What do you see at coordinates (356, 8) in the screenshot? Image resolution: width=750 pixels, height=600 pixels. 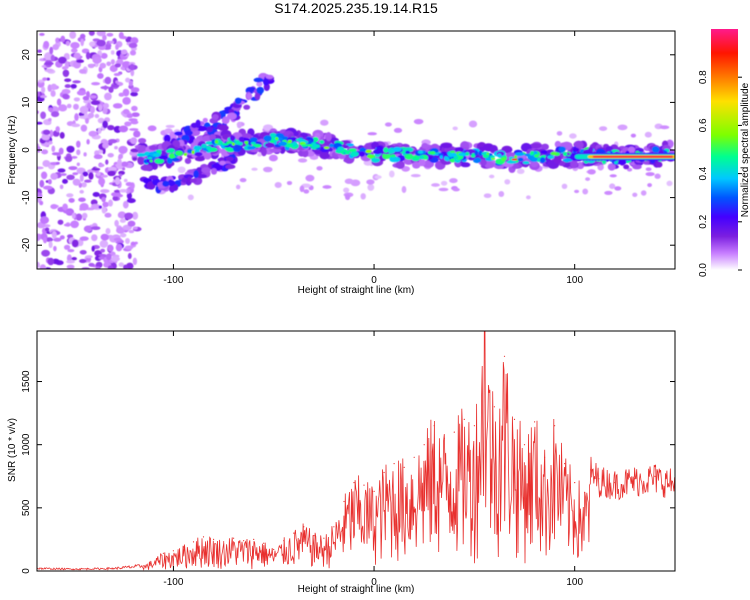 I see `chart-title: S174.2025.235.19.14.R15` at bounding box center [356, 8].